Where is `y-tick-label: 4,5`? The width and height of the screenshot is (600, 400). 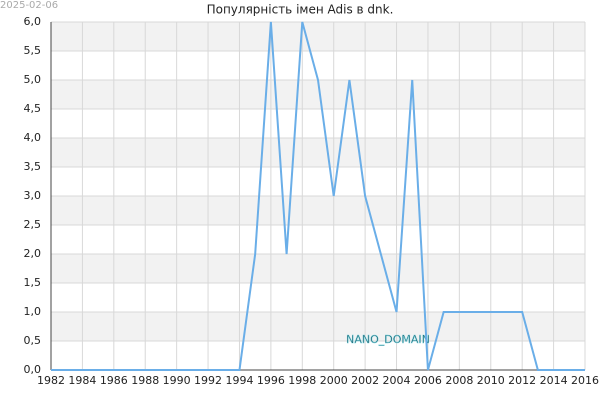
y-tick-label: 4,5 is located at coordinates (33, 108).